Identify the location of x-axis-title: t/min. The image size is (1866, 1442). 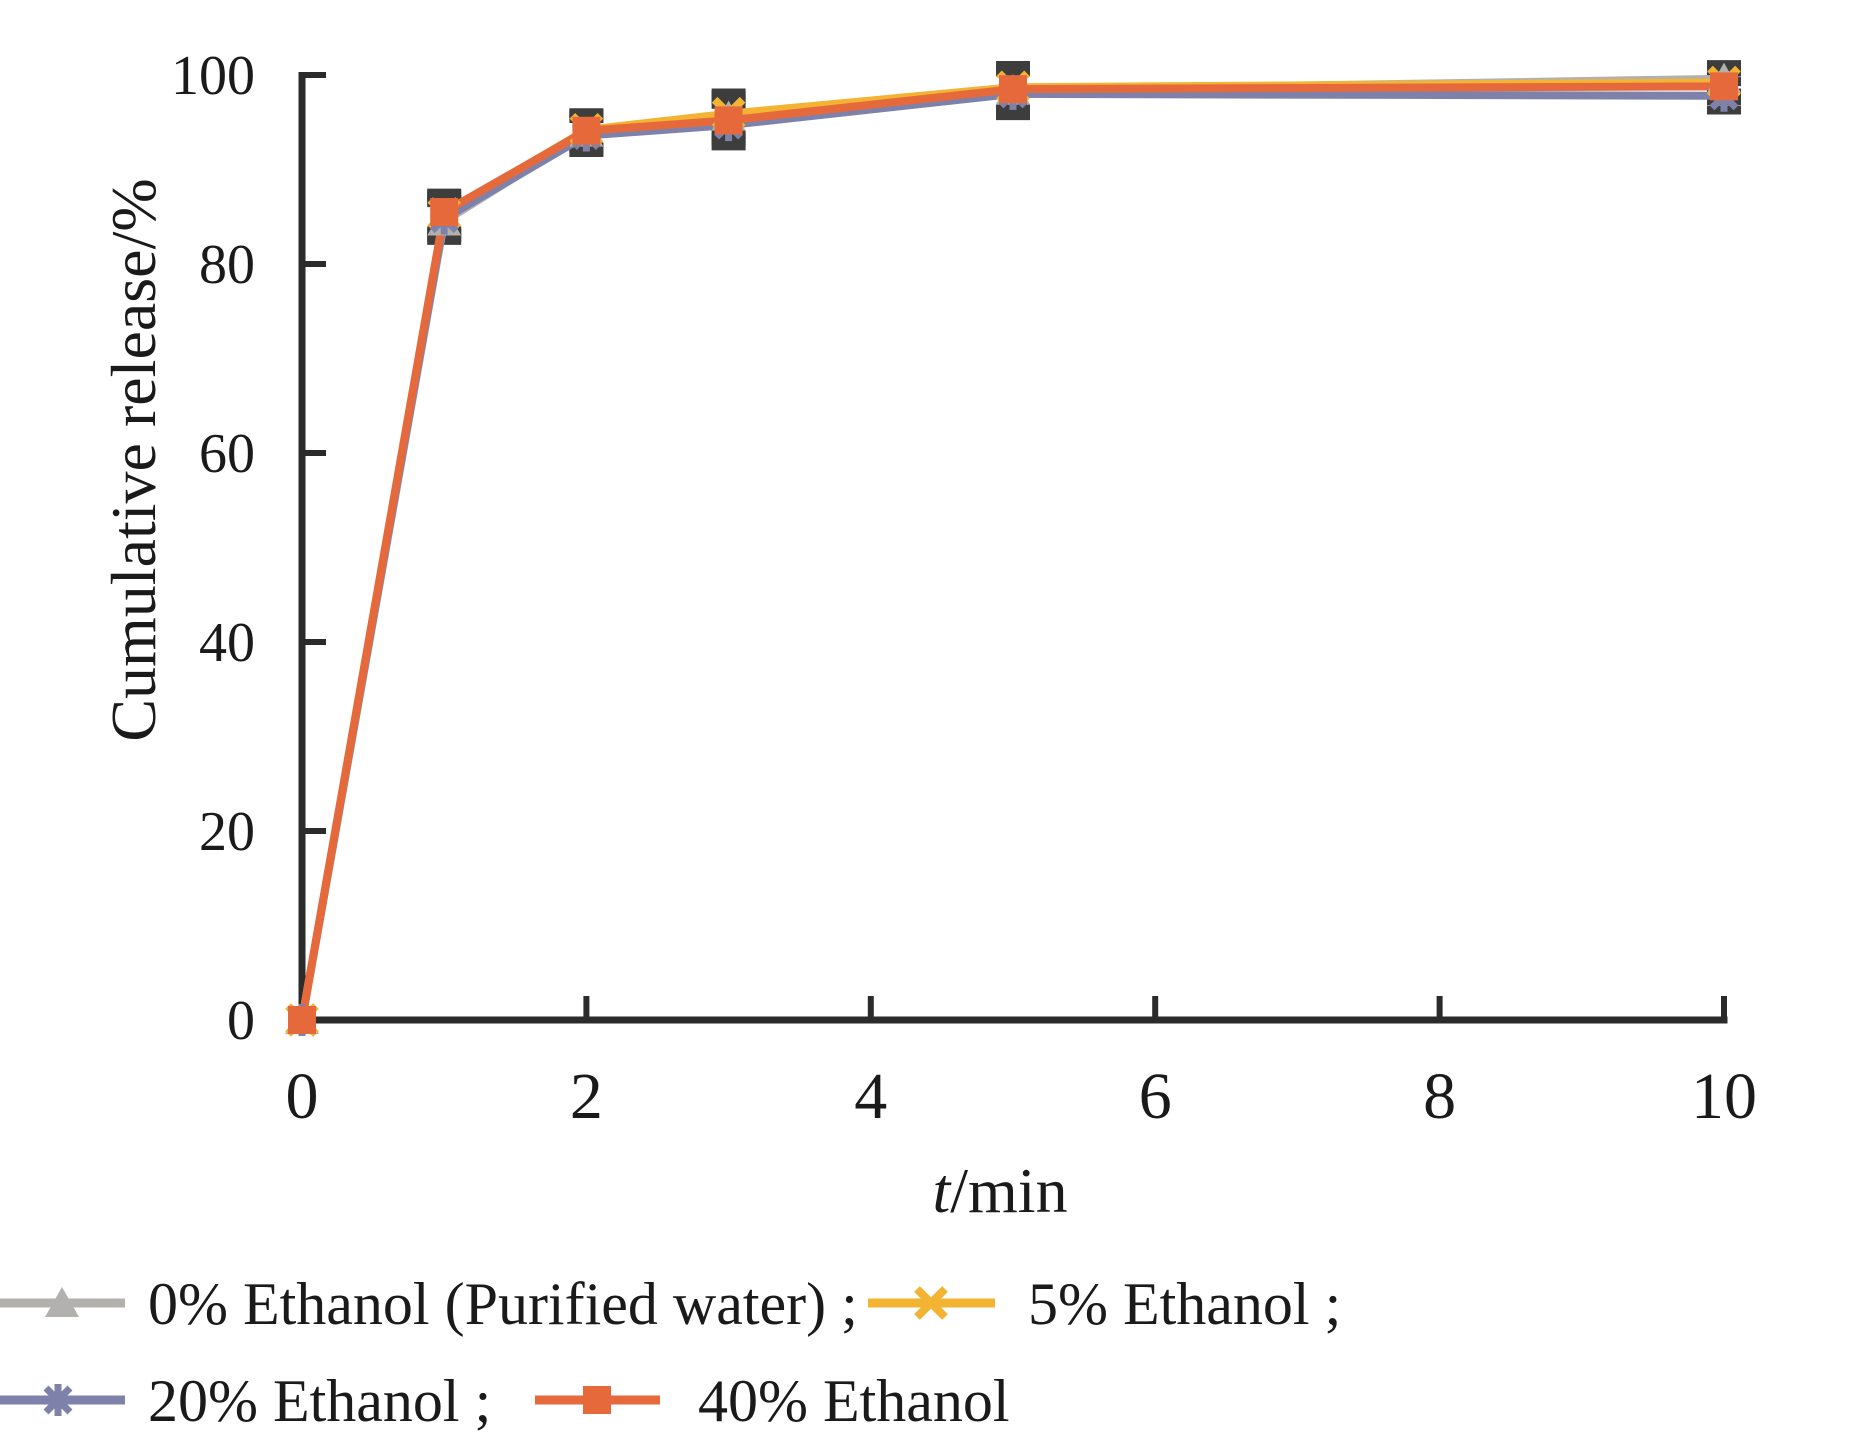
(999, 1190).